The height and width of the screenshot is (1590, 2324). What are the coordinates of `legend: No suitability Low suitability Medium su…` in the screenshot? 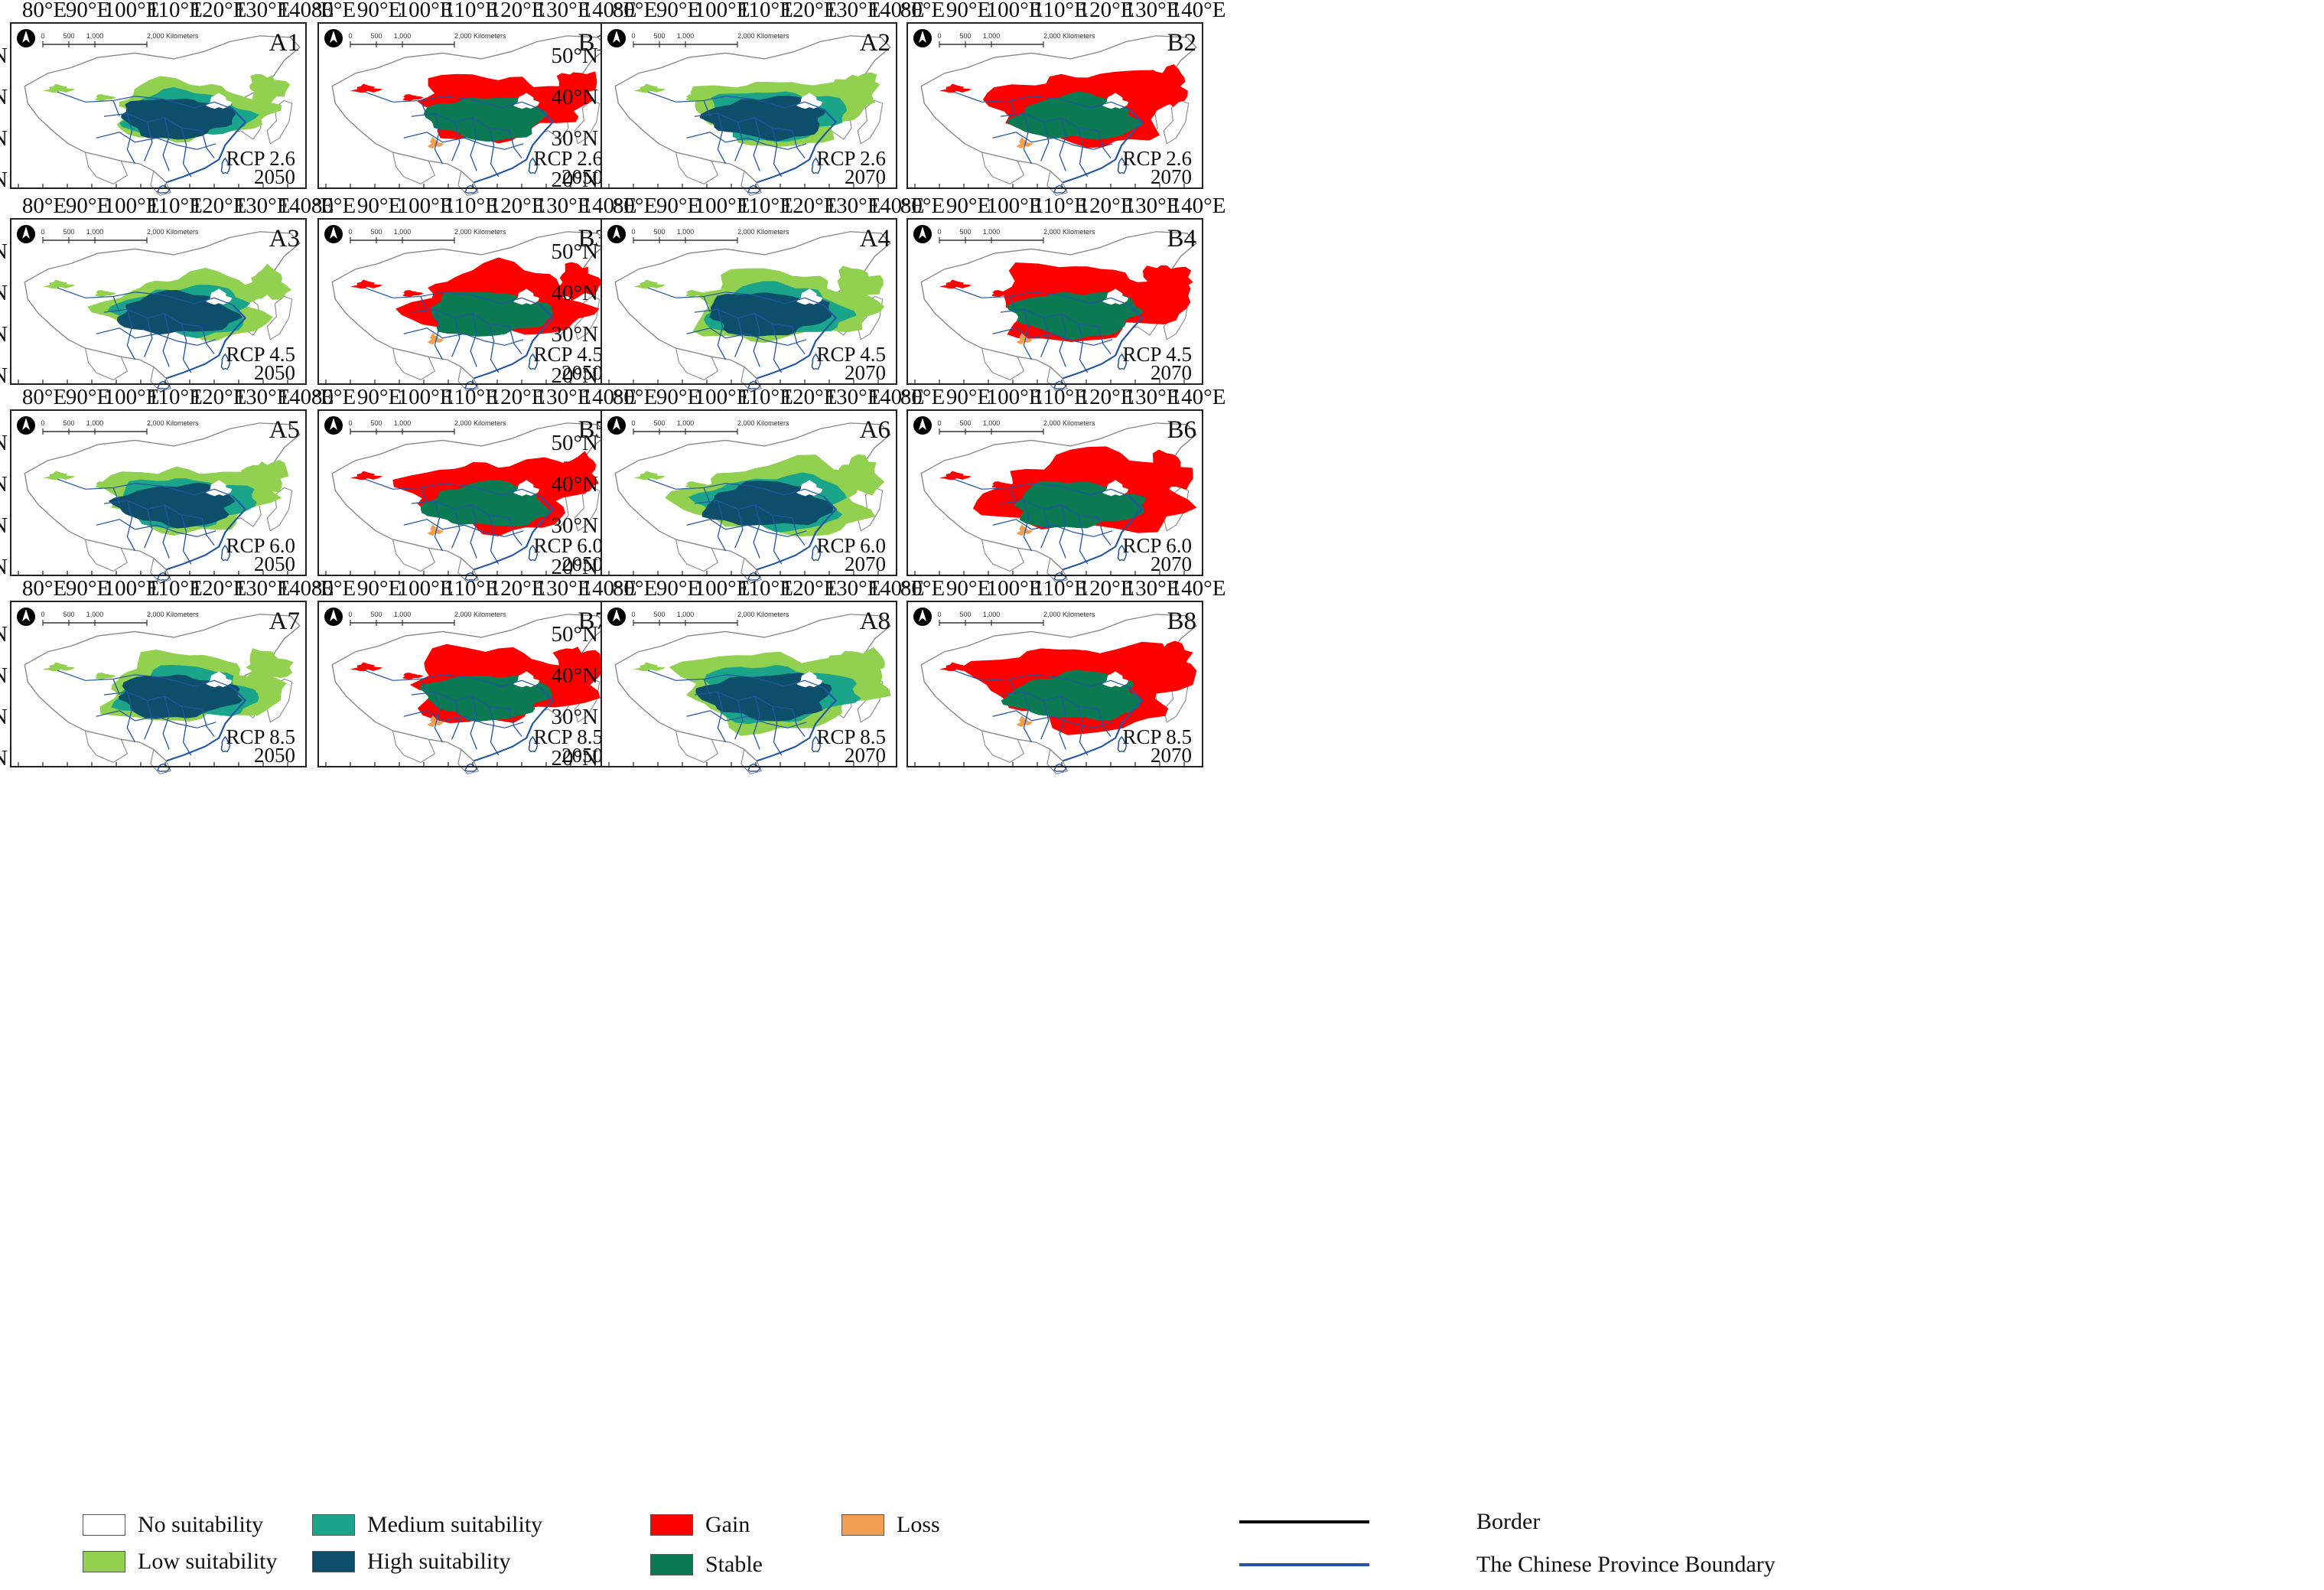 It's located at (1162, 1545).